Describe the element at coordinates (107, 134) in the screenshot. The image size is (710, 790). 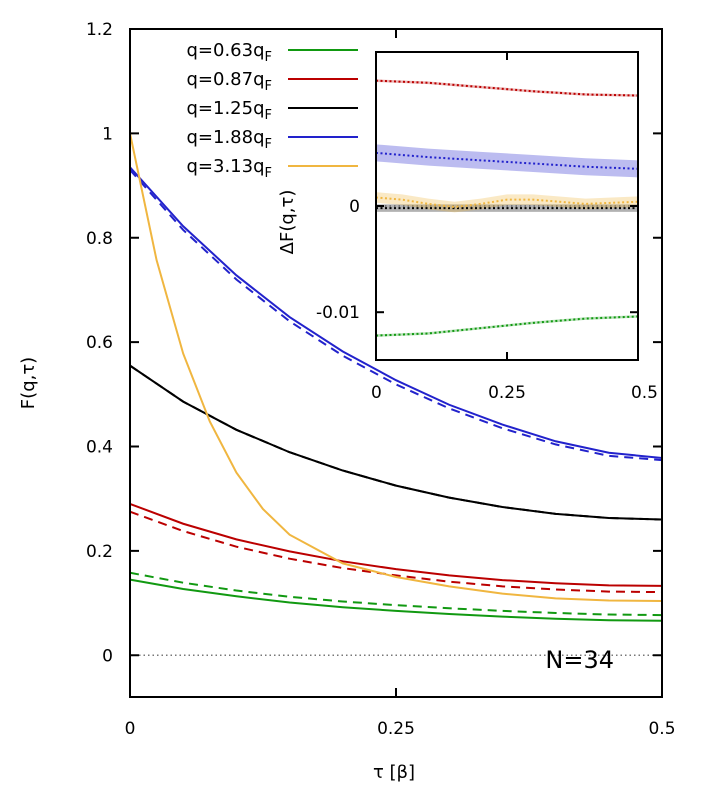
I see `y-tick-label: 1` at that location.